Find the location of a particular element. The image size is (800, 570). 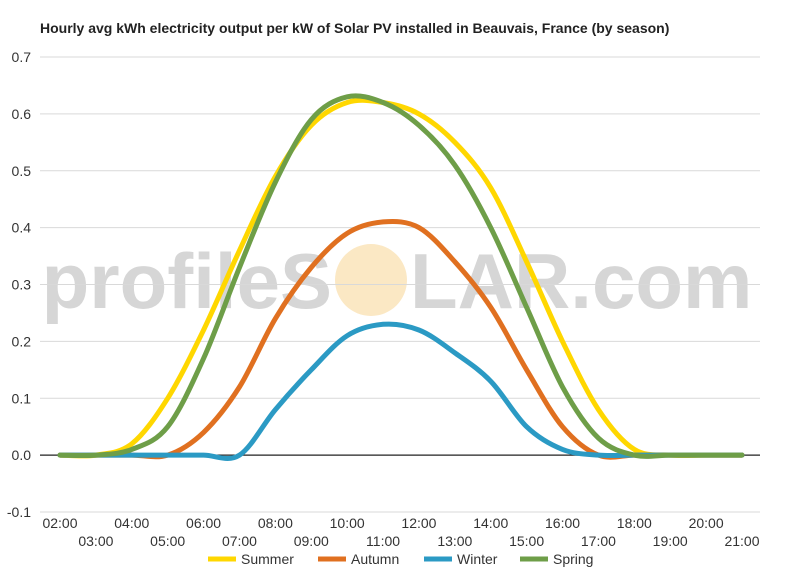

x-tick-label: 05:00 is located at coordinates (167, 541).